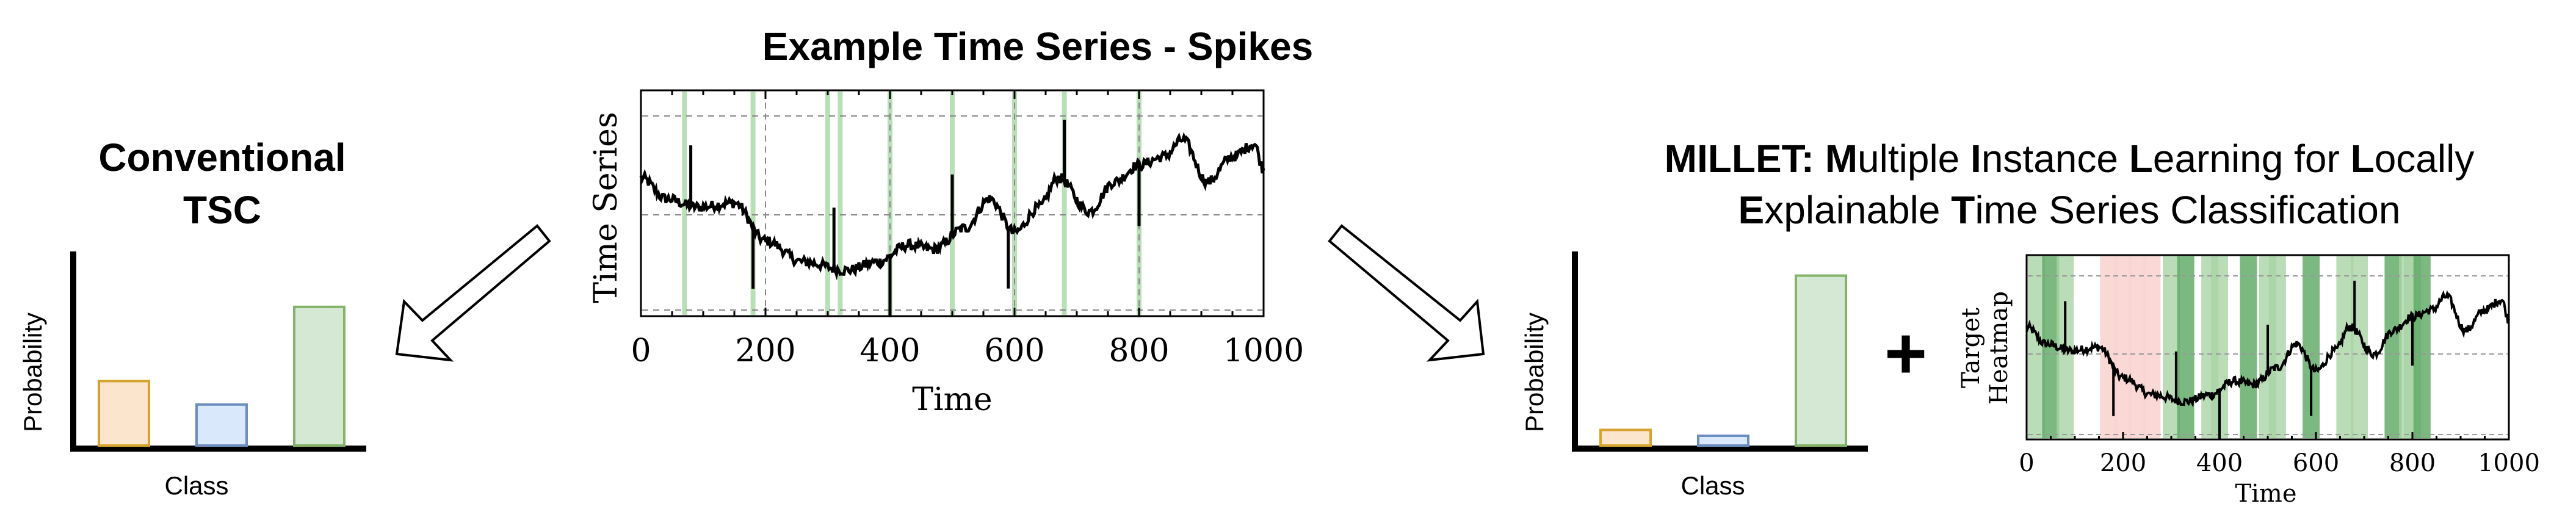 The height and width of the screenshot is (520, 2576). Describe the element at coordinates (1914, 159) in the screenshot. I see `title-part: ultiple` at that location.